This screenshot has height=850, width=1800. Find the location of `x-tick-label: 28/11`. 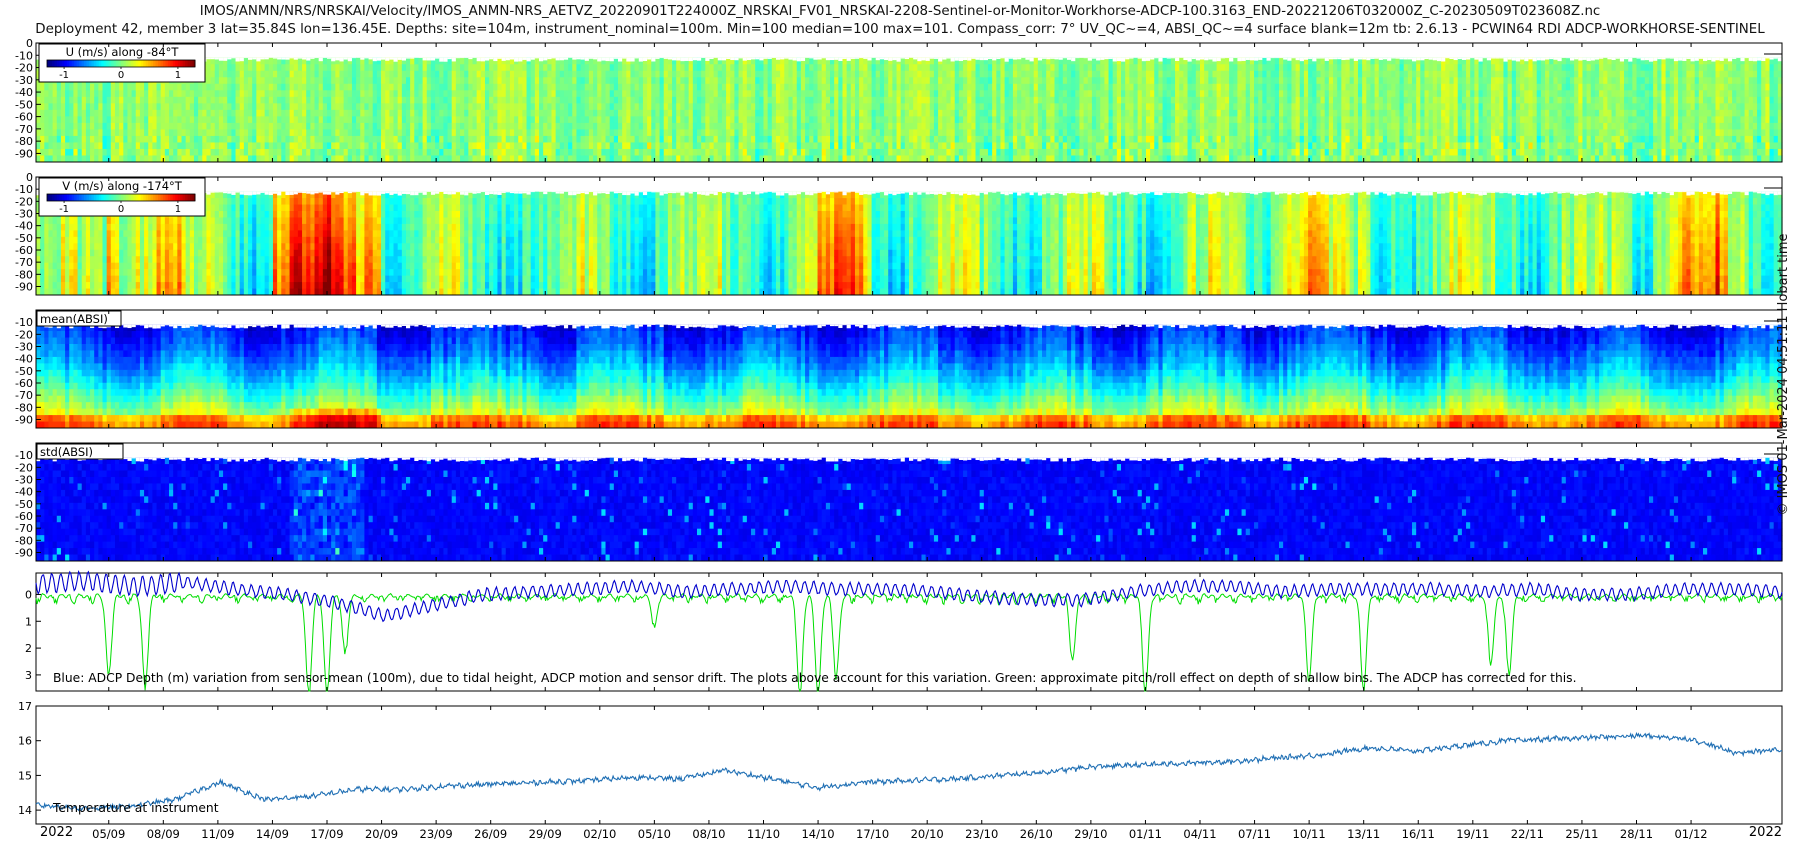

x-tick-label: 28/11 is located at coordinates (1636, 834).